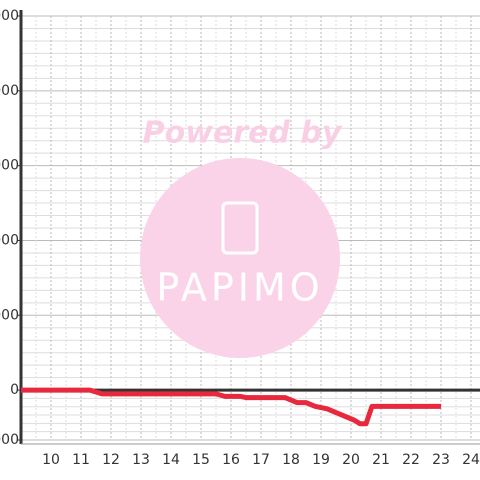 The height and width of the screenshot is (480, 480). I want to click on x-tick-label: 11, so click(81, 460).